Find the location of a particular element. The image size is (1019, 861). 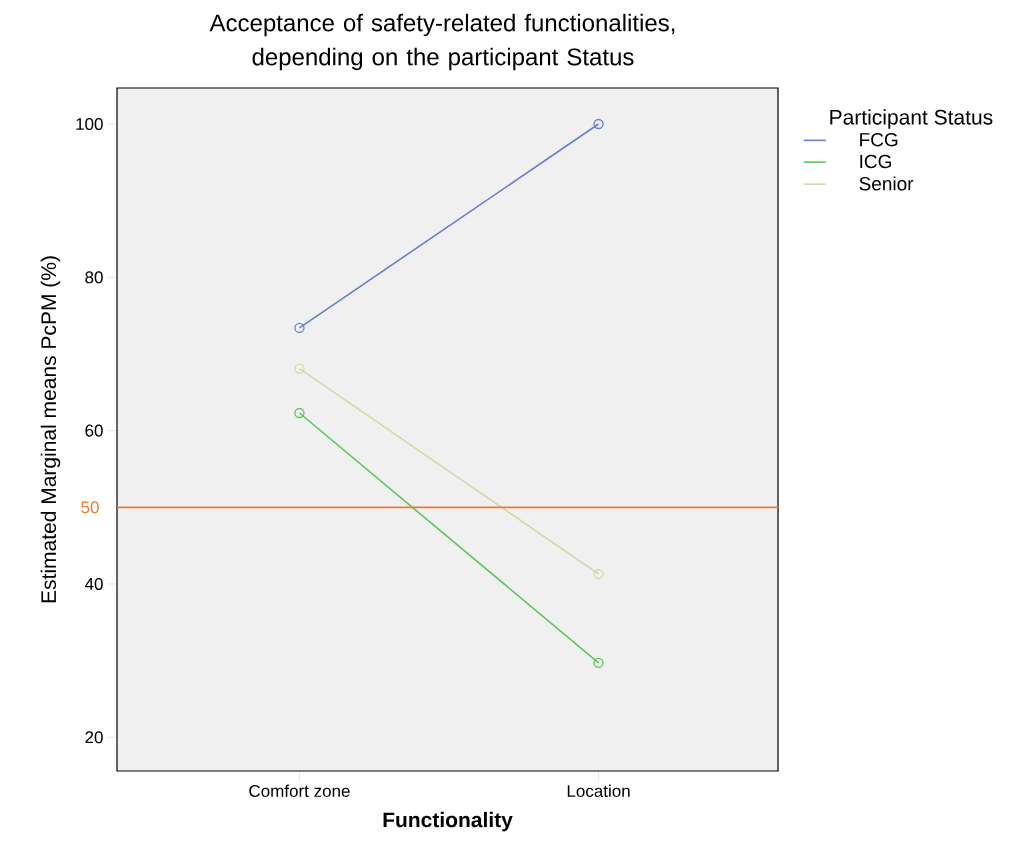

legend-label: ICG is located at coordinates (875, 161).